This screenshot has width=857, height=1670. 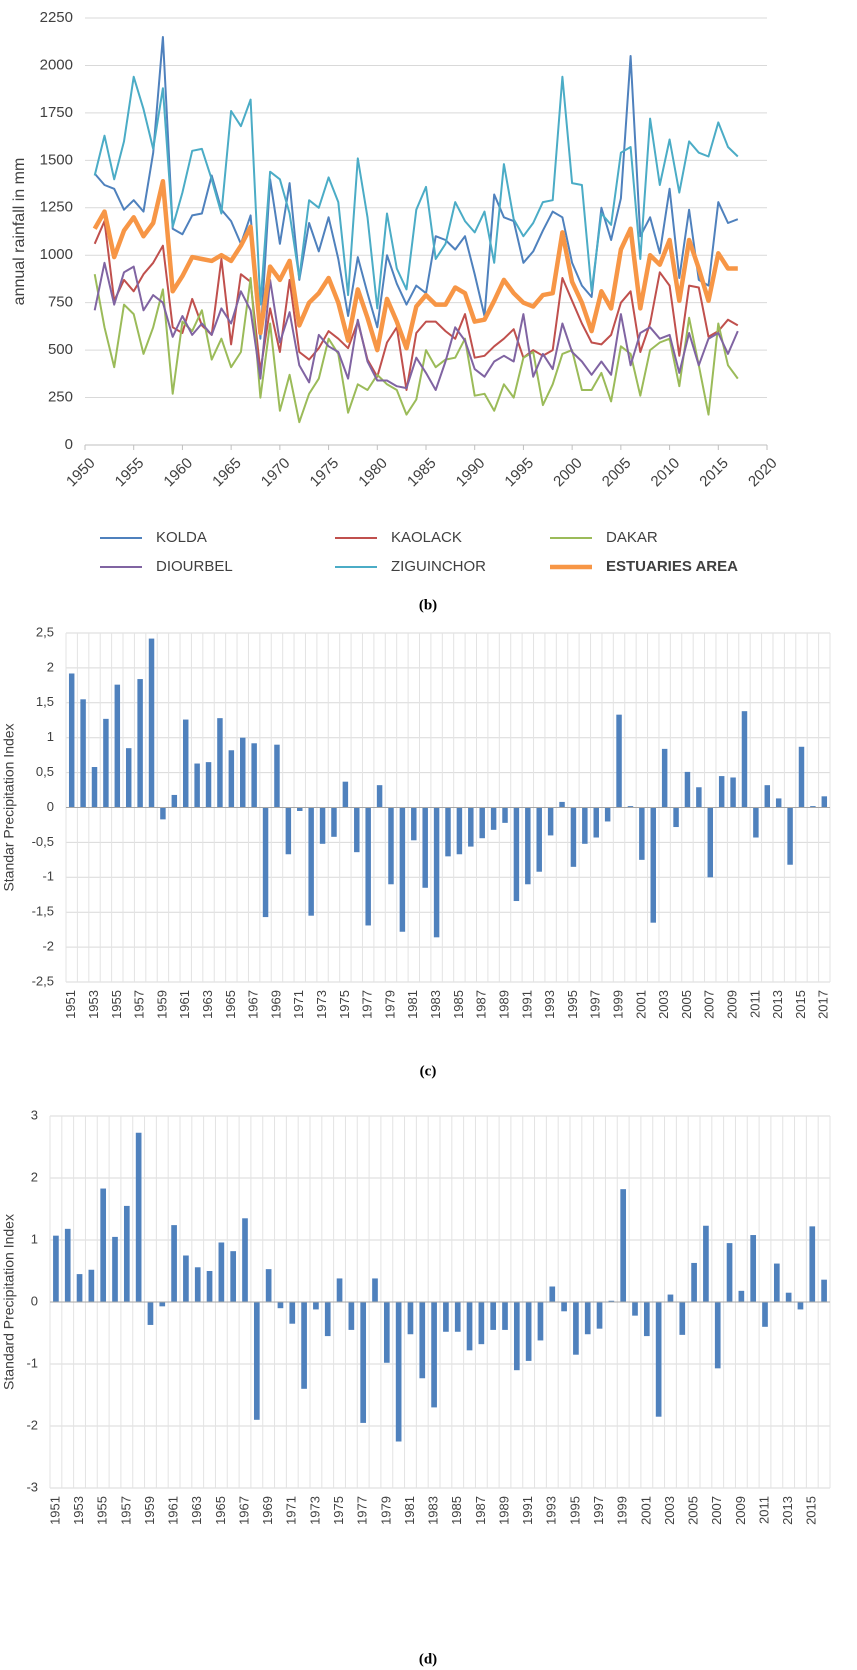 I want to click on y-tick-label: 500, so click(x=60, y=349).